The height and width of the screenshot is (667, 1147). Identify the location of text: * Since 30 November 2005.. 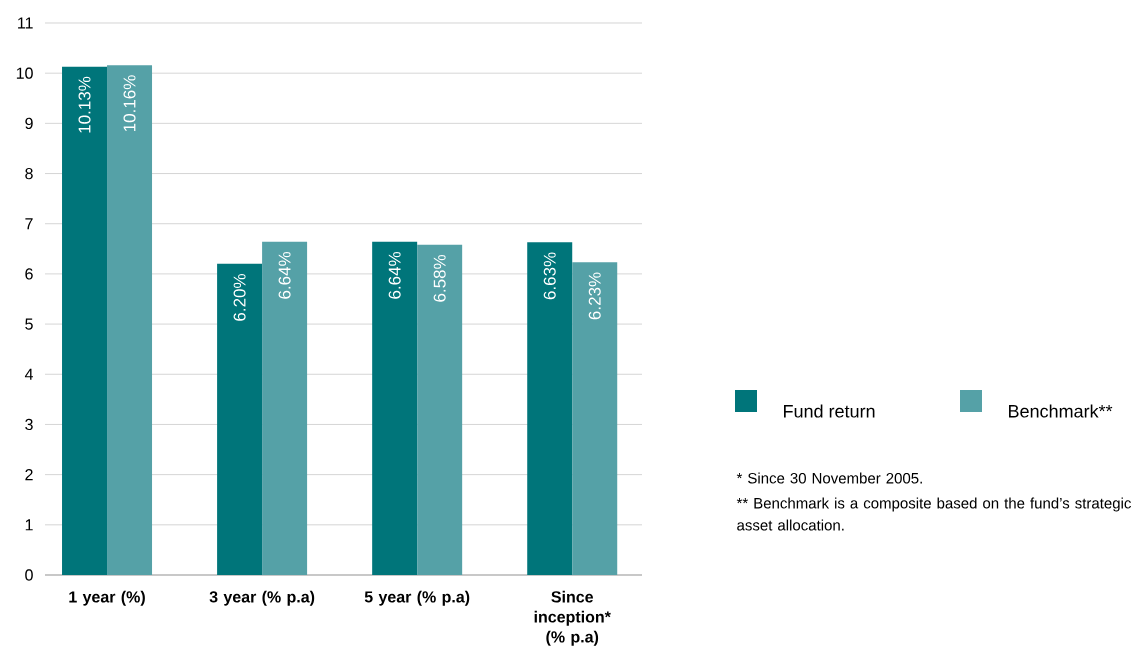
(829, 478).